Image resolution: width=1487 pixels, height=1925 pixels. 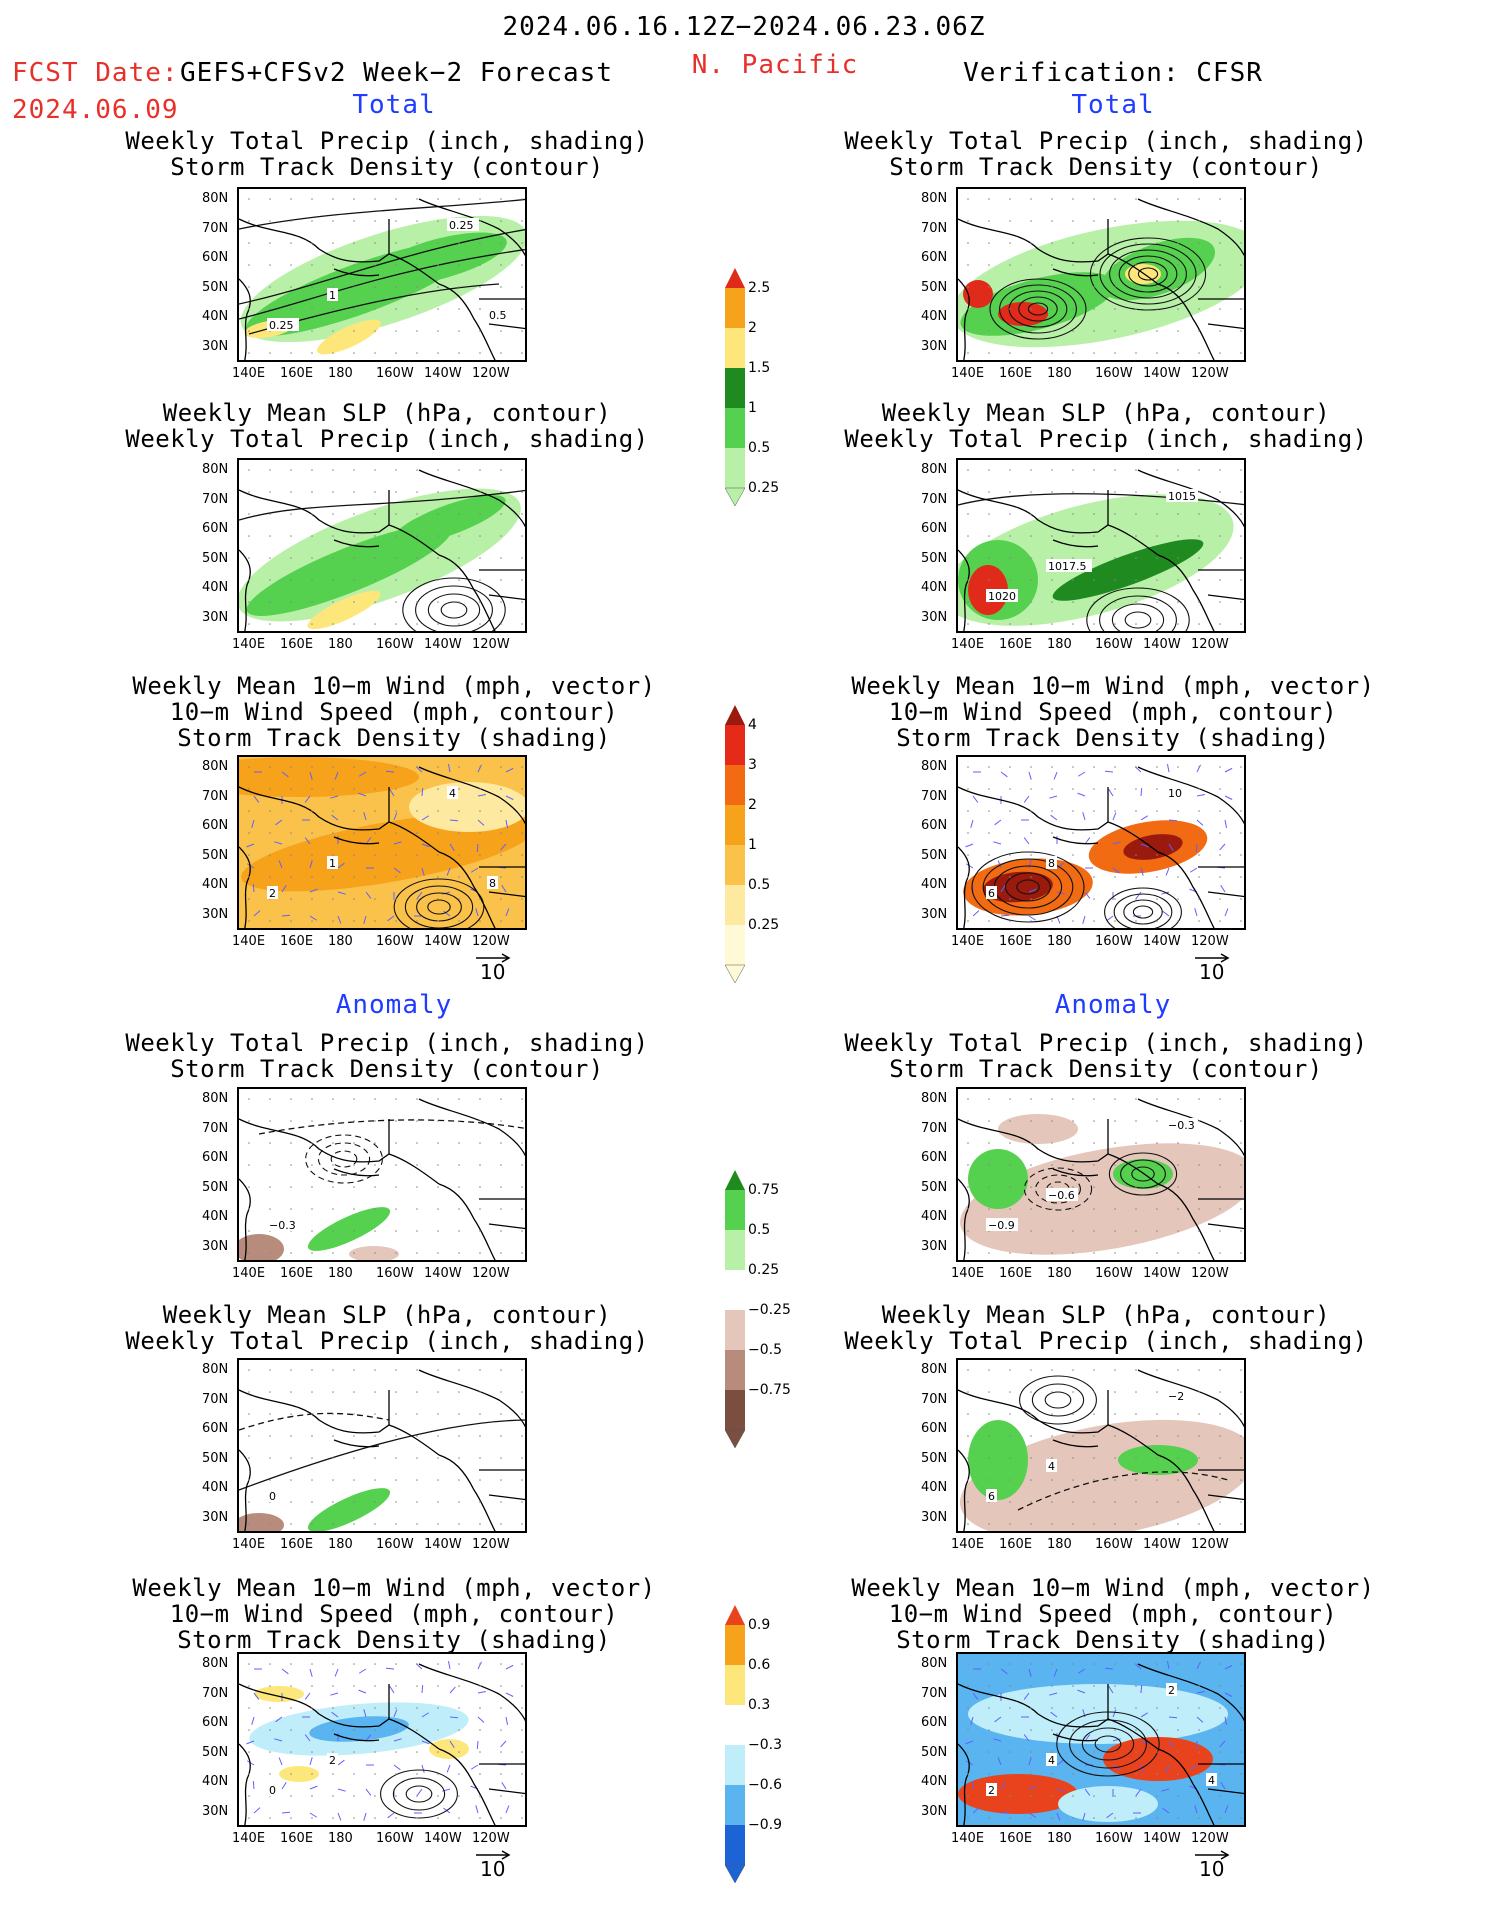 I want to click on lon-tick-label: 160W, so click(x=1114, y=1544).